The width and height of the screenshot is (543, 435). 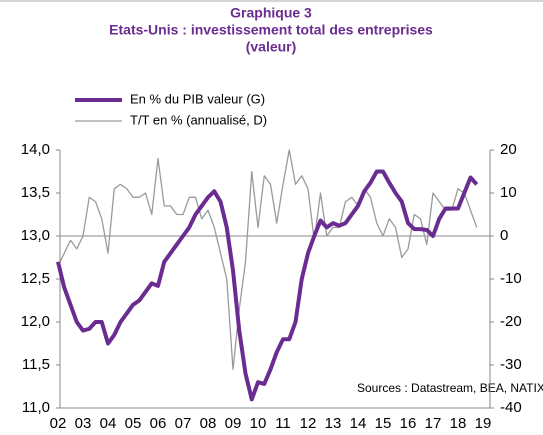 I want to click on chart-title: Graphique 3, so click(x=271, y=13).